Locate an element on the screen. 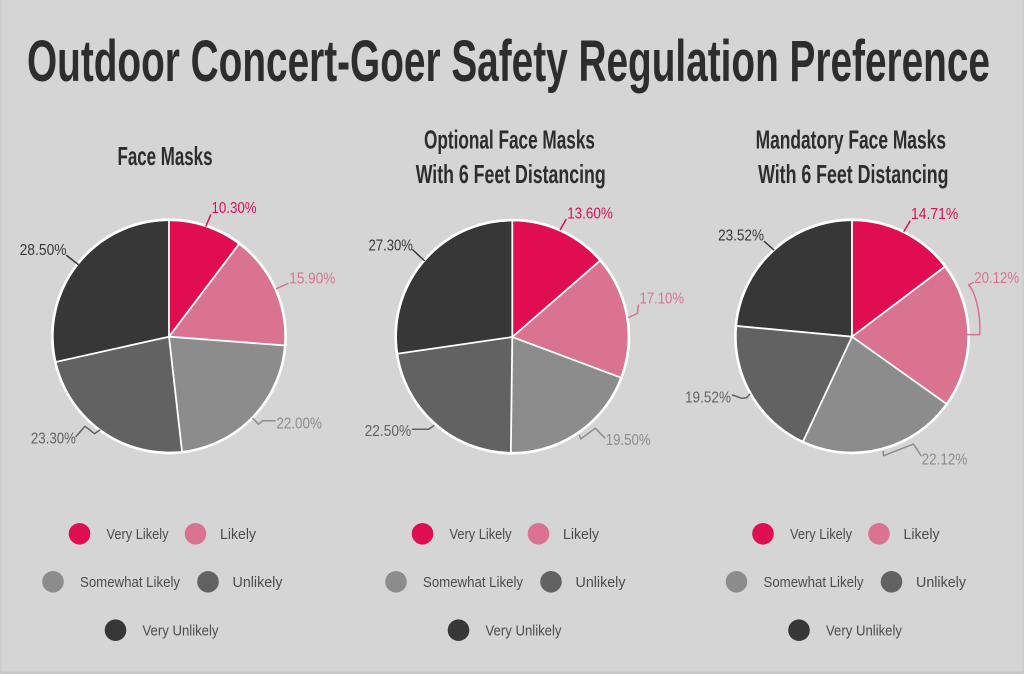 The height and width of the screenshot is (674, 1024). svg-text: 22.00% is located at coordinates (299, 423).